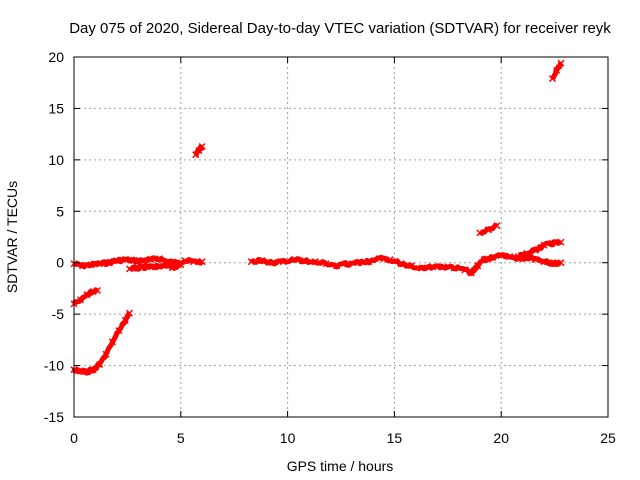 The height and width of the screenshot is (480, 640). I want to click on x-tick-label: 25, so click(608, 438).